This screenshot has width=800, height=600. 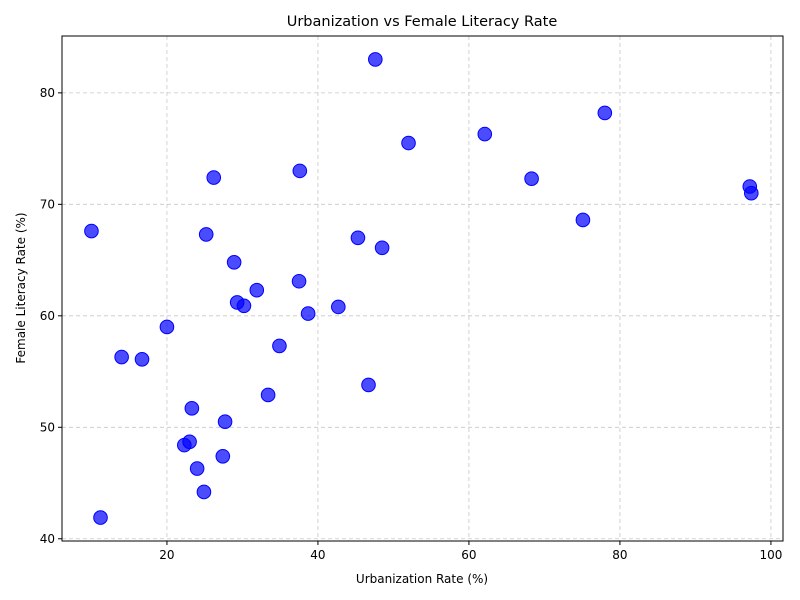 I want to click on x-tick-label: 40, so click(x=317, y=555).